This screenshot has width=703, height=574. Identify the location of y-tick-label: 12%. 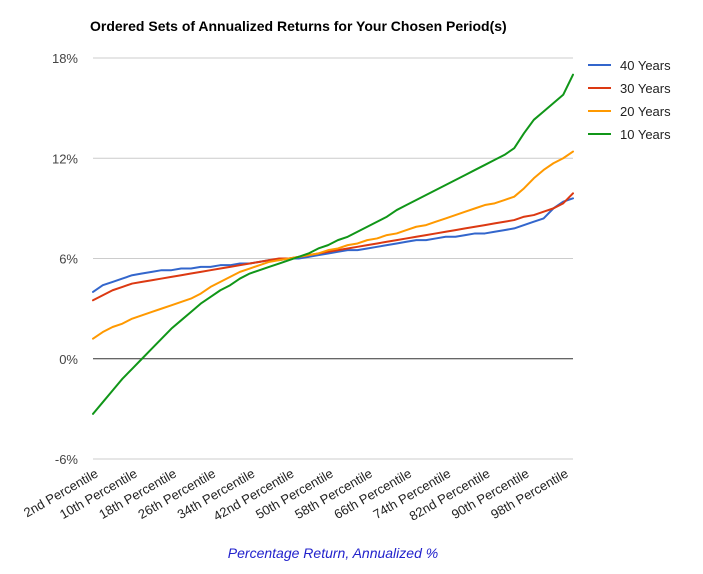
(65, 158).